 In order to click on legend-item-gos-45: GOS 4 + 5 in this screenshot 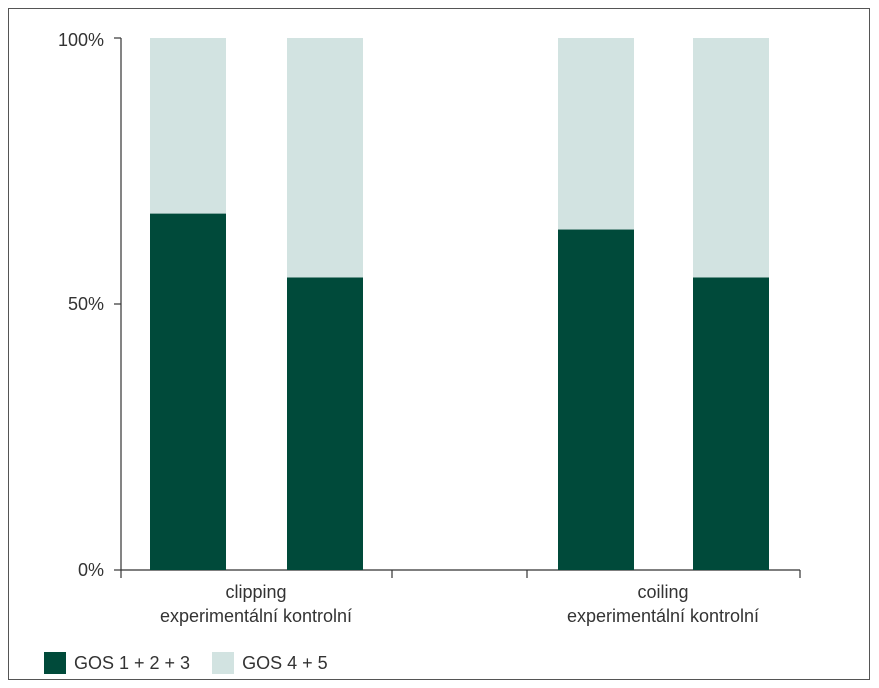, I will do `click(270, 663)`.